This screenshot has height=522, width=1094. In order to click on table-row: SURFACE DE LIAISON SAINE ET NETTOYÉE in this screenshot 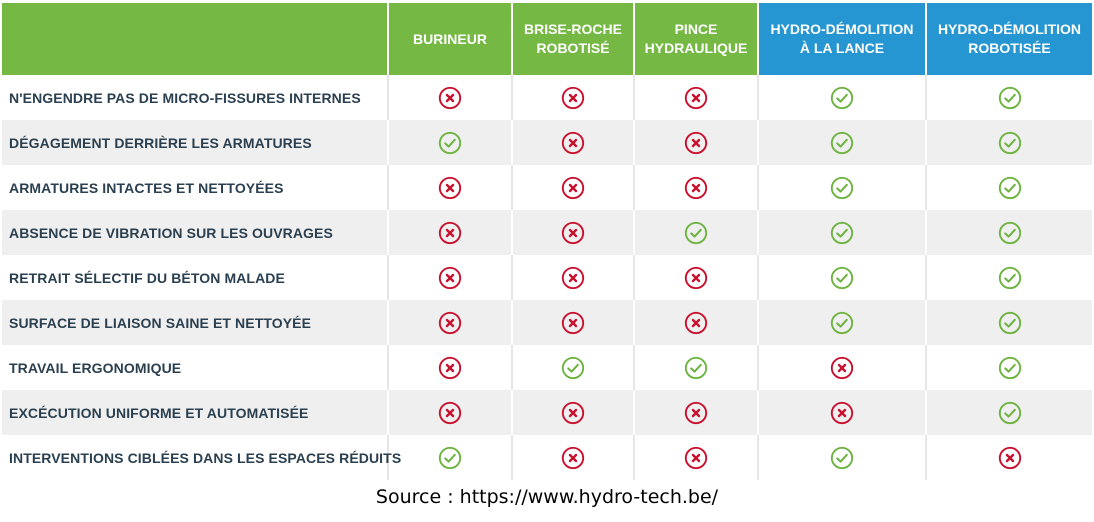, I will do `click(547, 322)`.